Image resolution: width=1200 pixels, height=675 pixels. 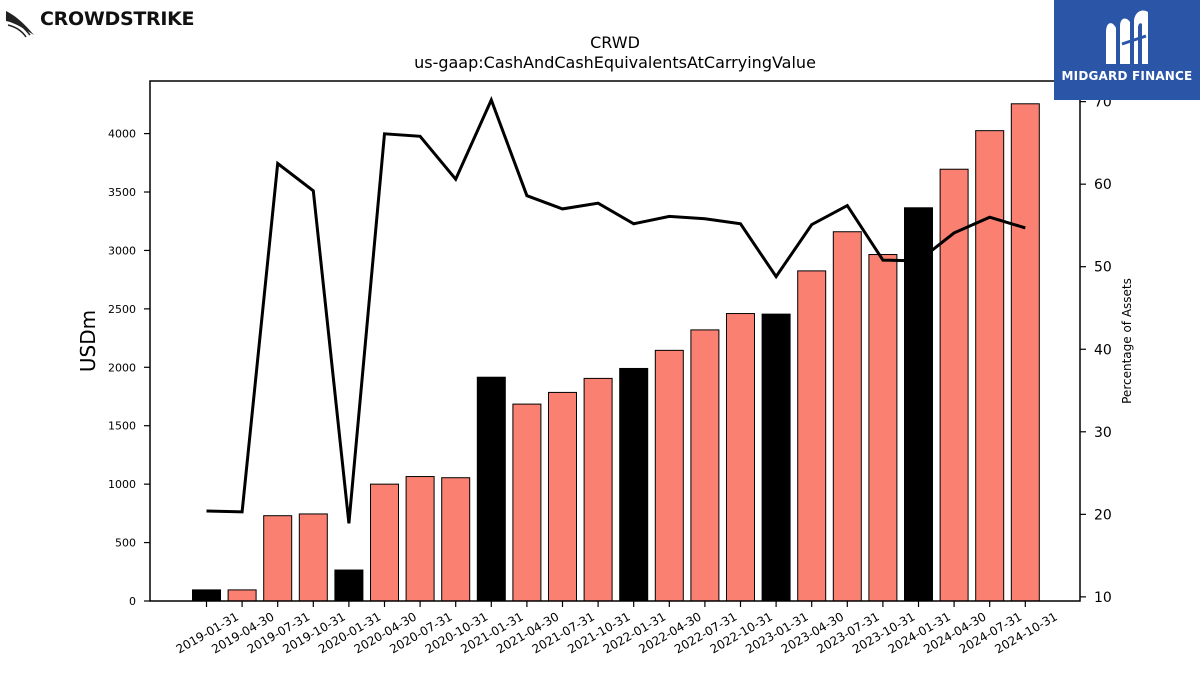 I want to click on falcon-icon, so click(x=19, y=24).